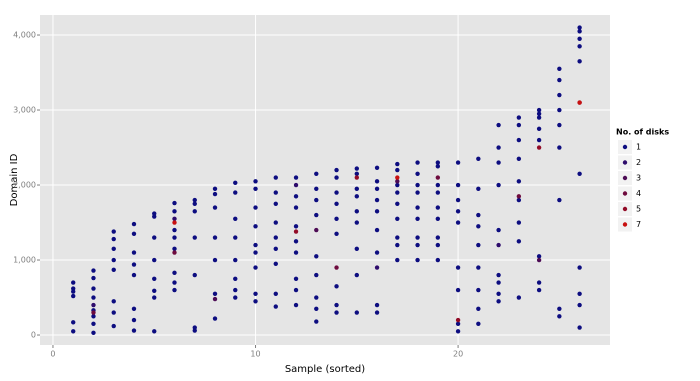  Describe the element at coordinates (638, 147) in the screenshot. I see `legend-label: 1` at that location.